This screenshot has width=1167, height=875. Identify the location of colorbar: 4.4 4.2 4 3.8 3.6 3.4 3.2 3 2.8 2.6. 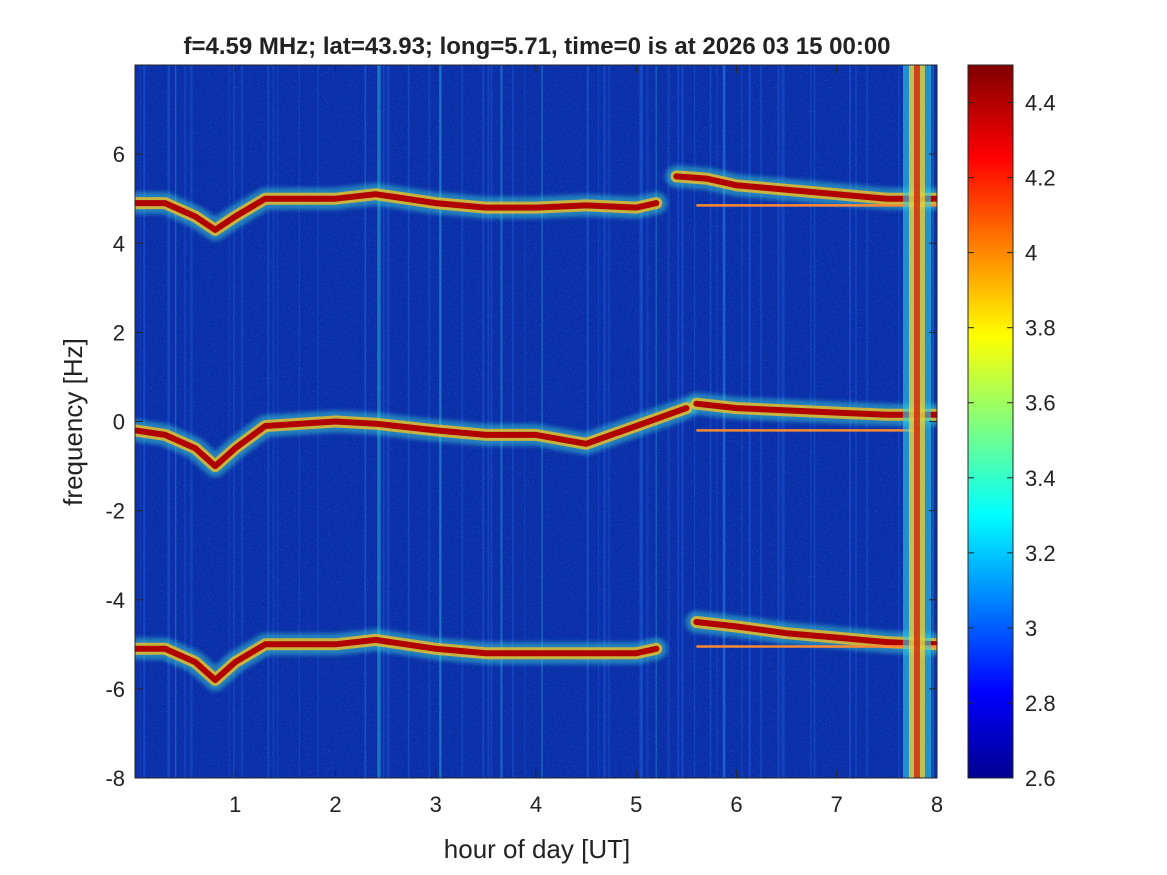
(1011, 427).